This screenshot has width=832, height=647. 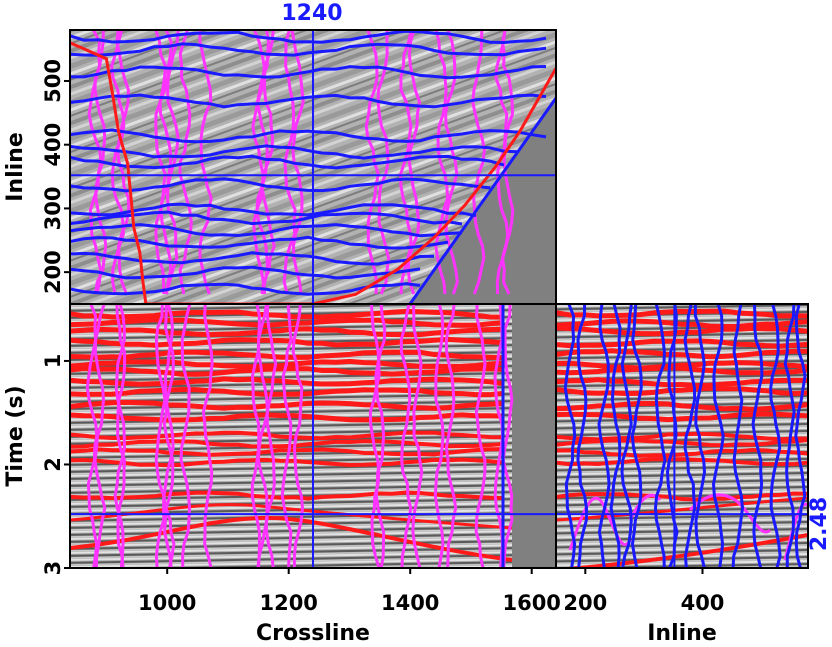 I want to click on side-annotation: 2.48, so click(x=819, y=524).